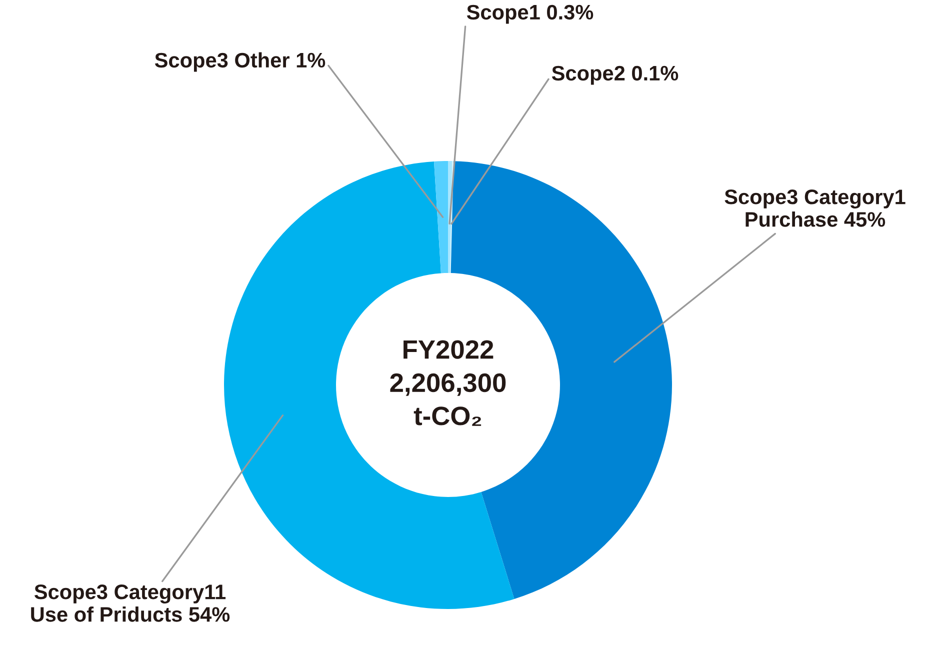 The image size is (940, 650). What do you see at coordinates (240, 62) in the screenshot?
I see `slice-label: Scope3 Other 1%` at bounding box center [240, 62].